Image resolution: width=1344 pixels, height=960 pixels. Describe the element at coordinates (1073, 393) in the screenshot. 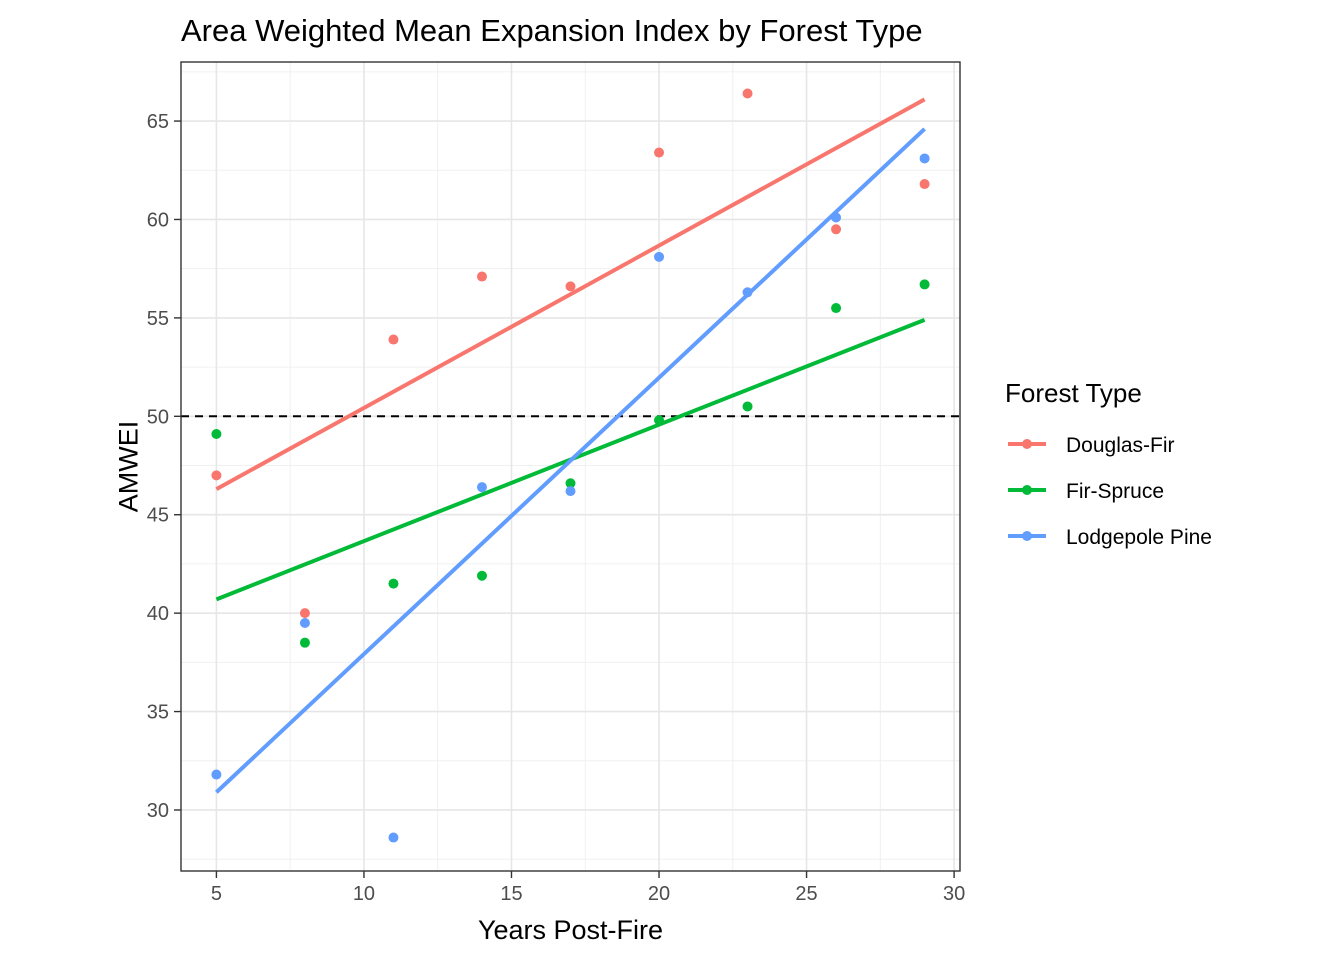

I see `legend-title: Forest Type` at that location.